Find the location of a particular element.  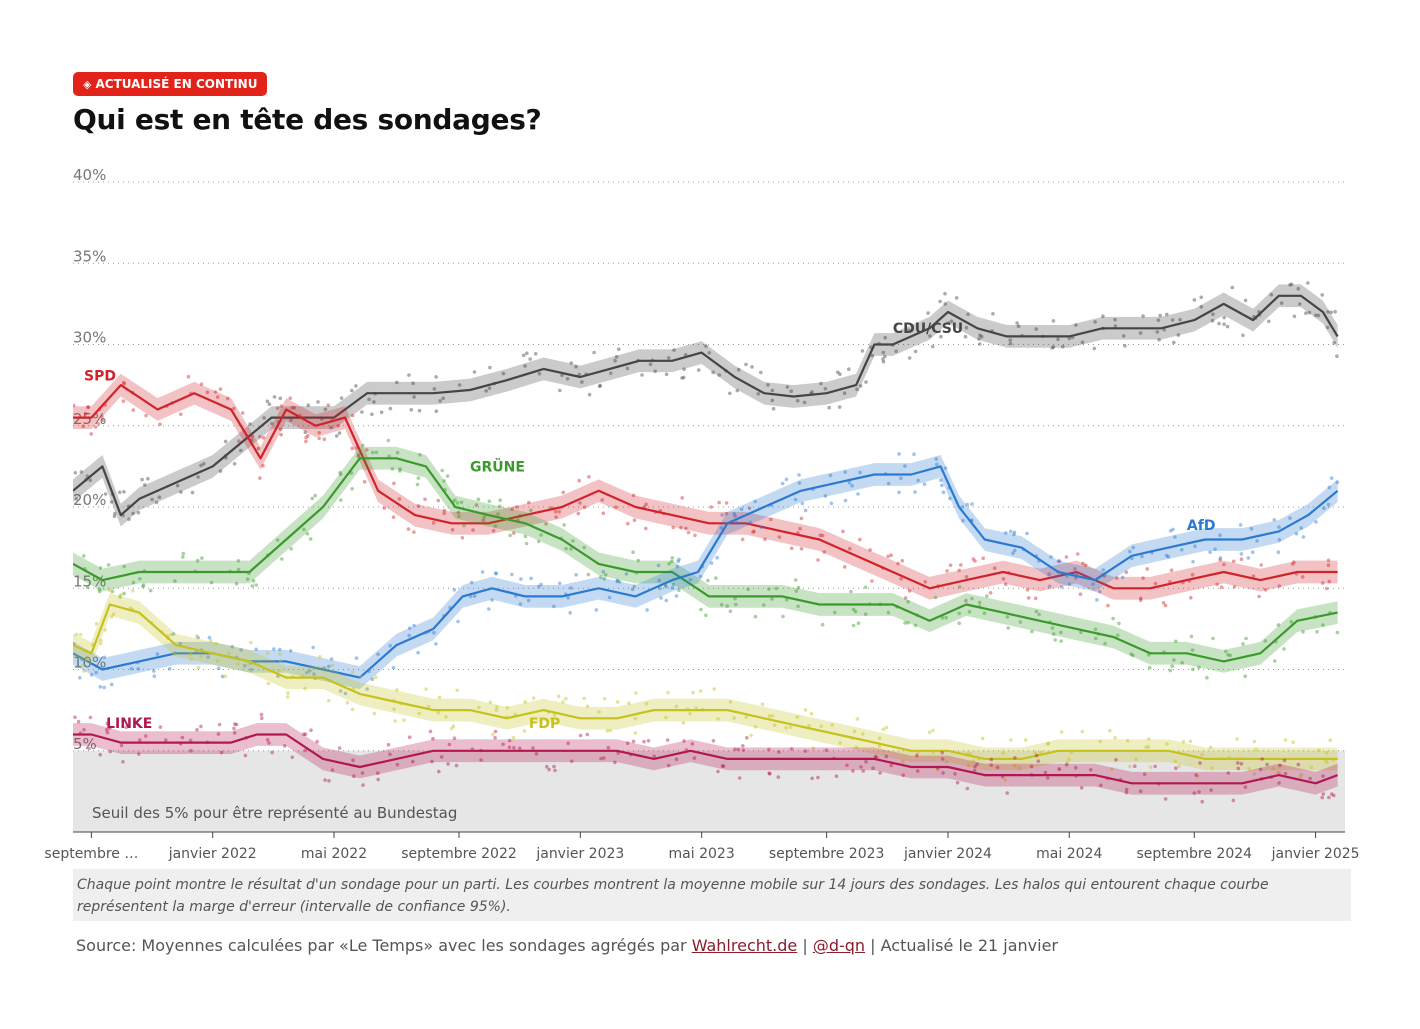

wahlrecht-link: Wahlrecht.de is located at coordinates (744, 945).